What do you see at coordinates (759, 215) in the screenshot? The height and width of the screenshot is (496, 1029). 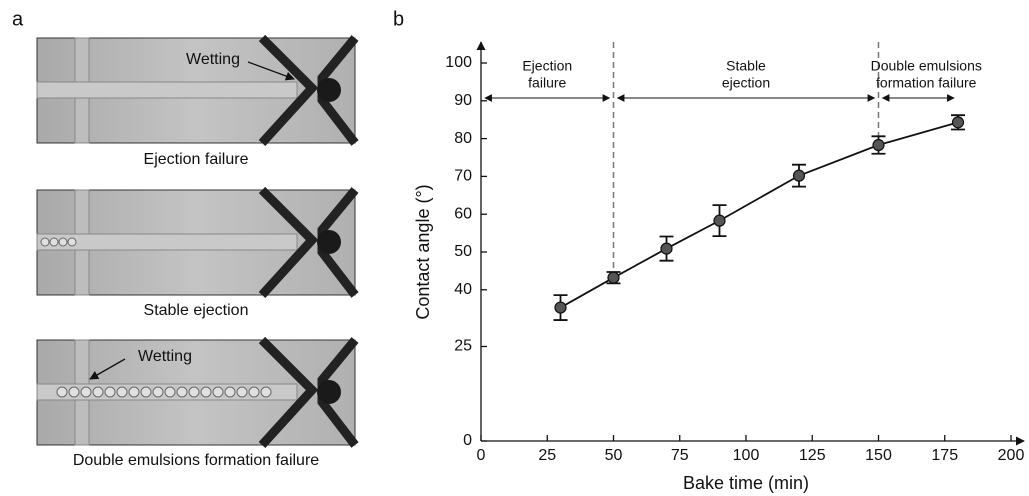 I see `data-line` at bounding box center [759, 215].